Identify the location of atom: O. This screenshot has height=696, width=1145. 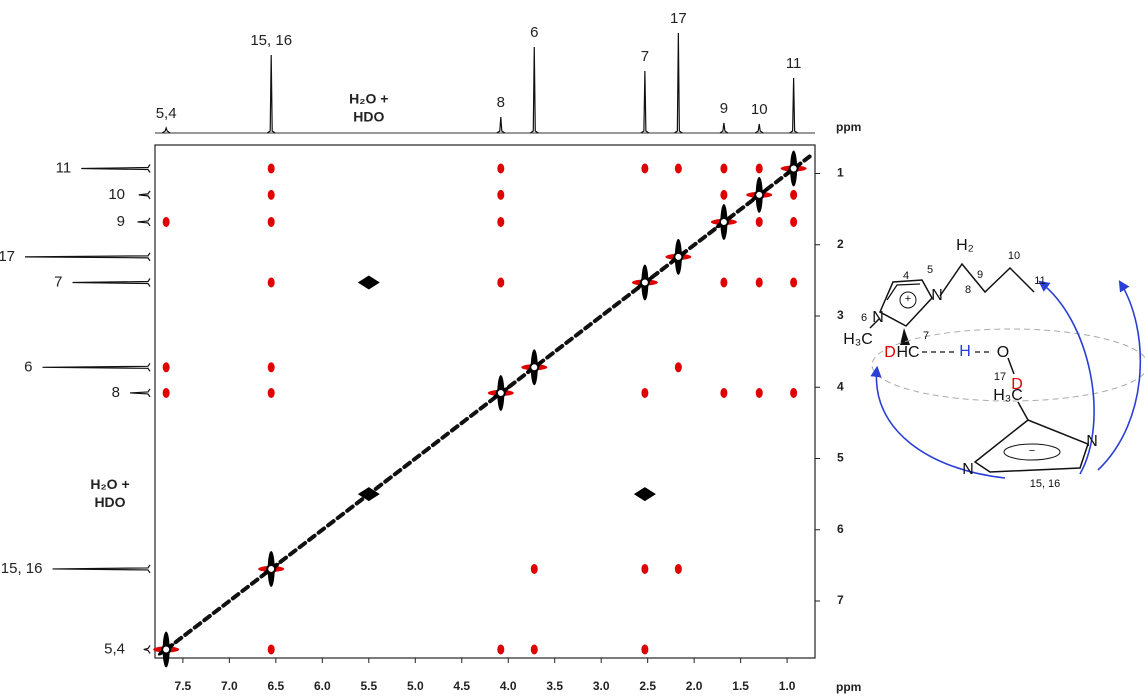
(1003, 352).